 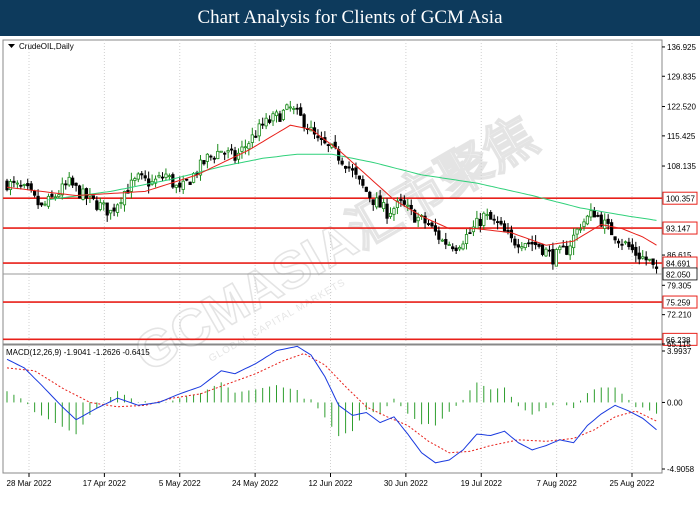 What do you see at coordinates (679, 351) in the screenshot?
I see `macd-y-tick-label: 3.9937` at bounding box center [679, 351].